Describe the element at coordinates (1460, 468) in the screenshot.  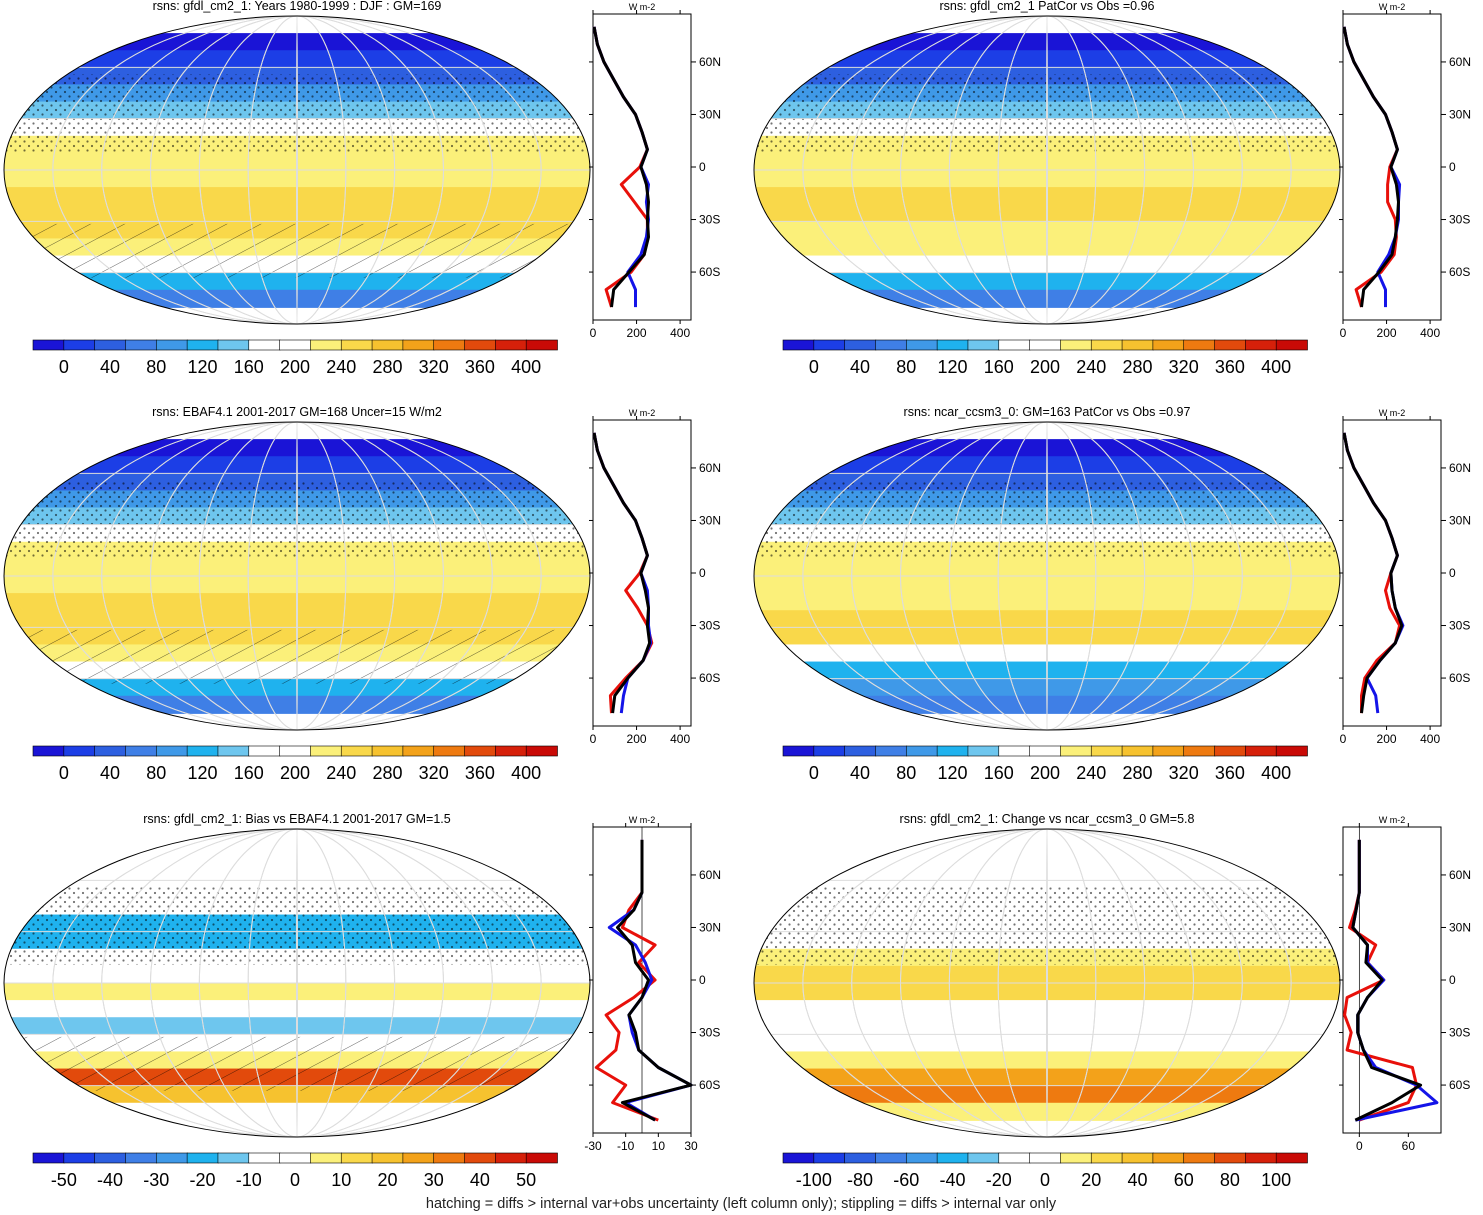
I see `lat-tick-label: 60N` at that location.